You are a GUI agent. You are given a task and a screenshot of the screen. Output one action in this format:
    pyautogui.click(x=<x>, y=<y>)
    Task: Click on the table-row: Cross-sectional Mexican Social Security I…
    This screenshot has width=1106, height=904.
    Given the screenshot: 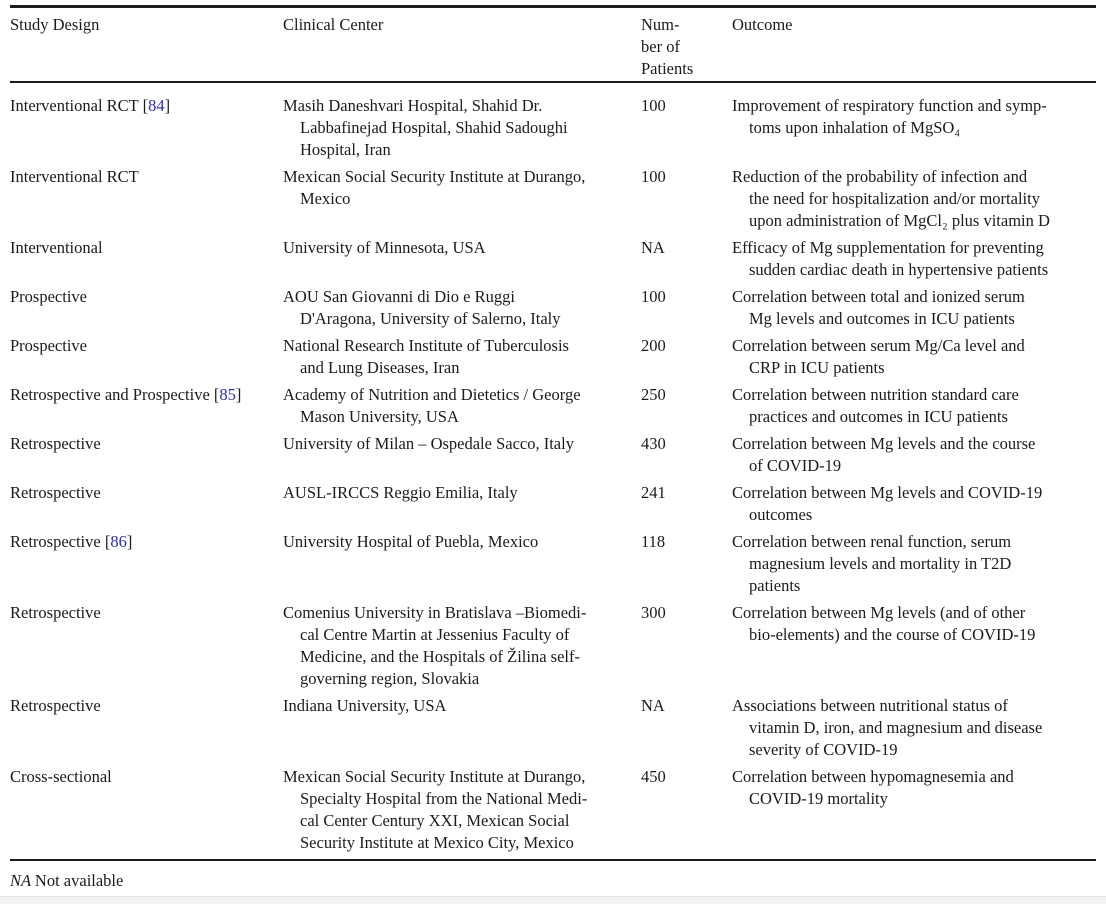 What is the action you would take?
    pyautogui.click(x=553, y=810)
    